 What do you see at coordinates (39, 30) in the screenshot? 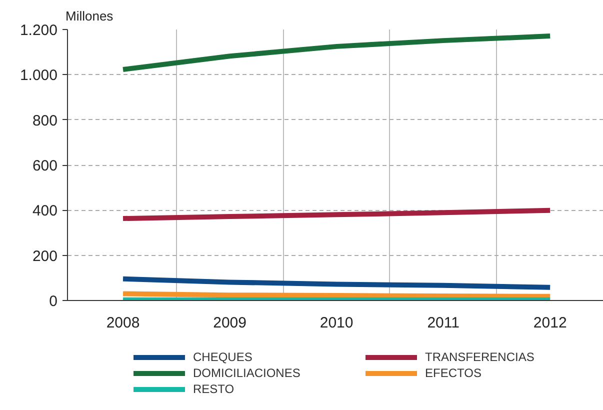
I see `y-tick-label: 1.200` at bounding box center [39, 30].